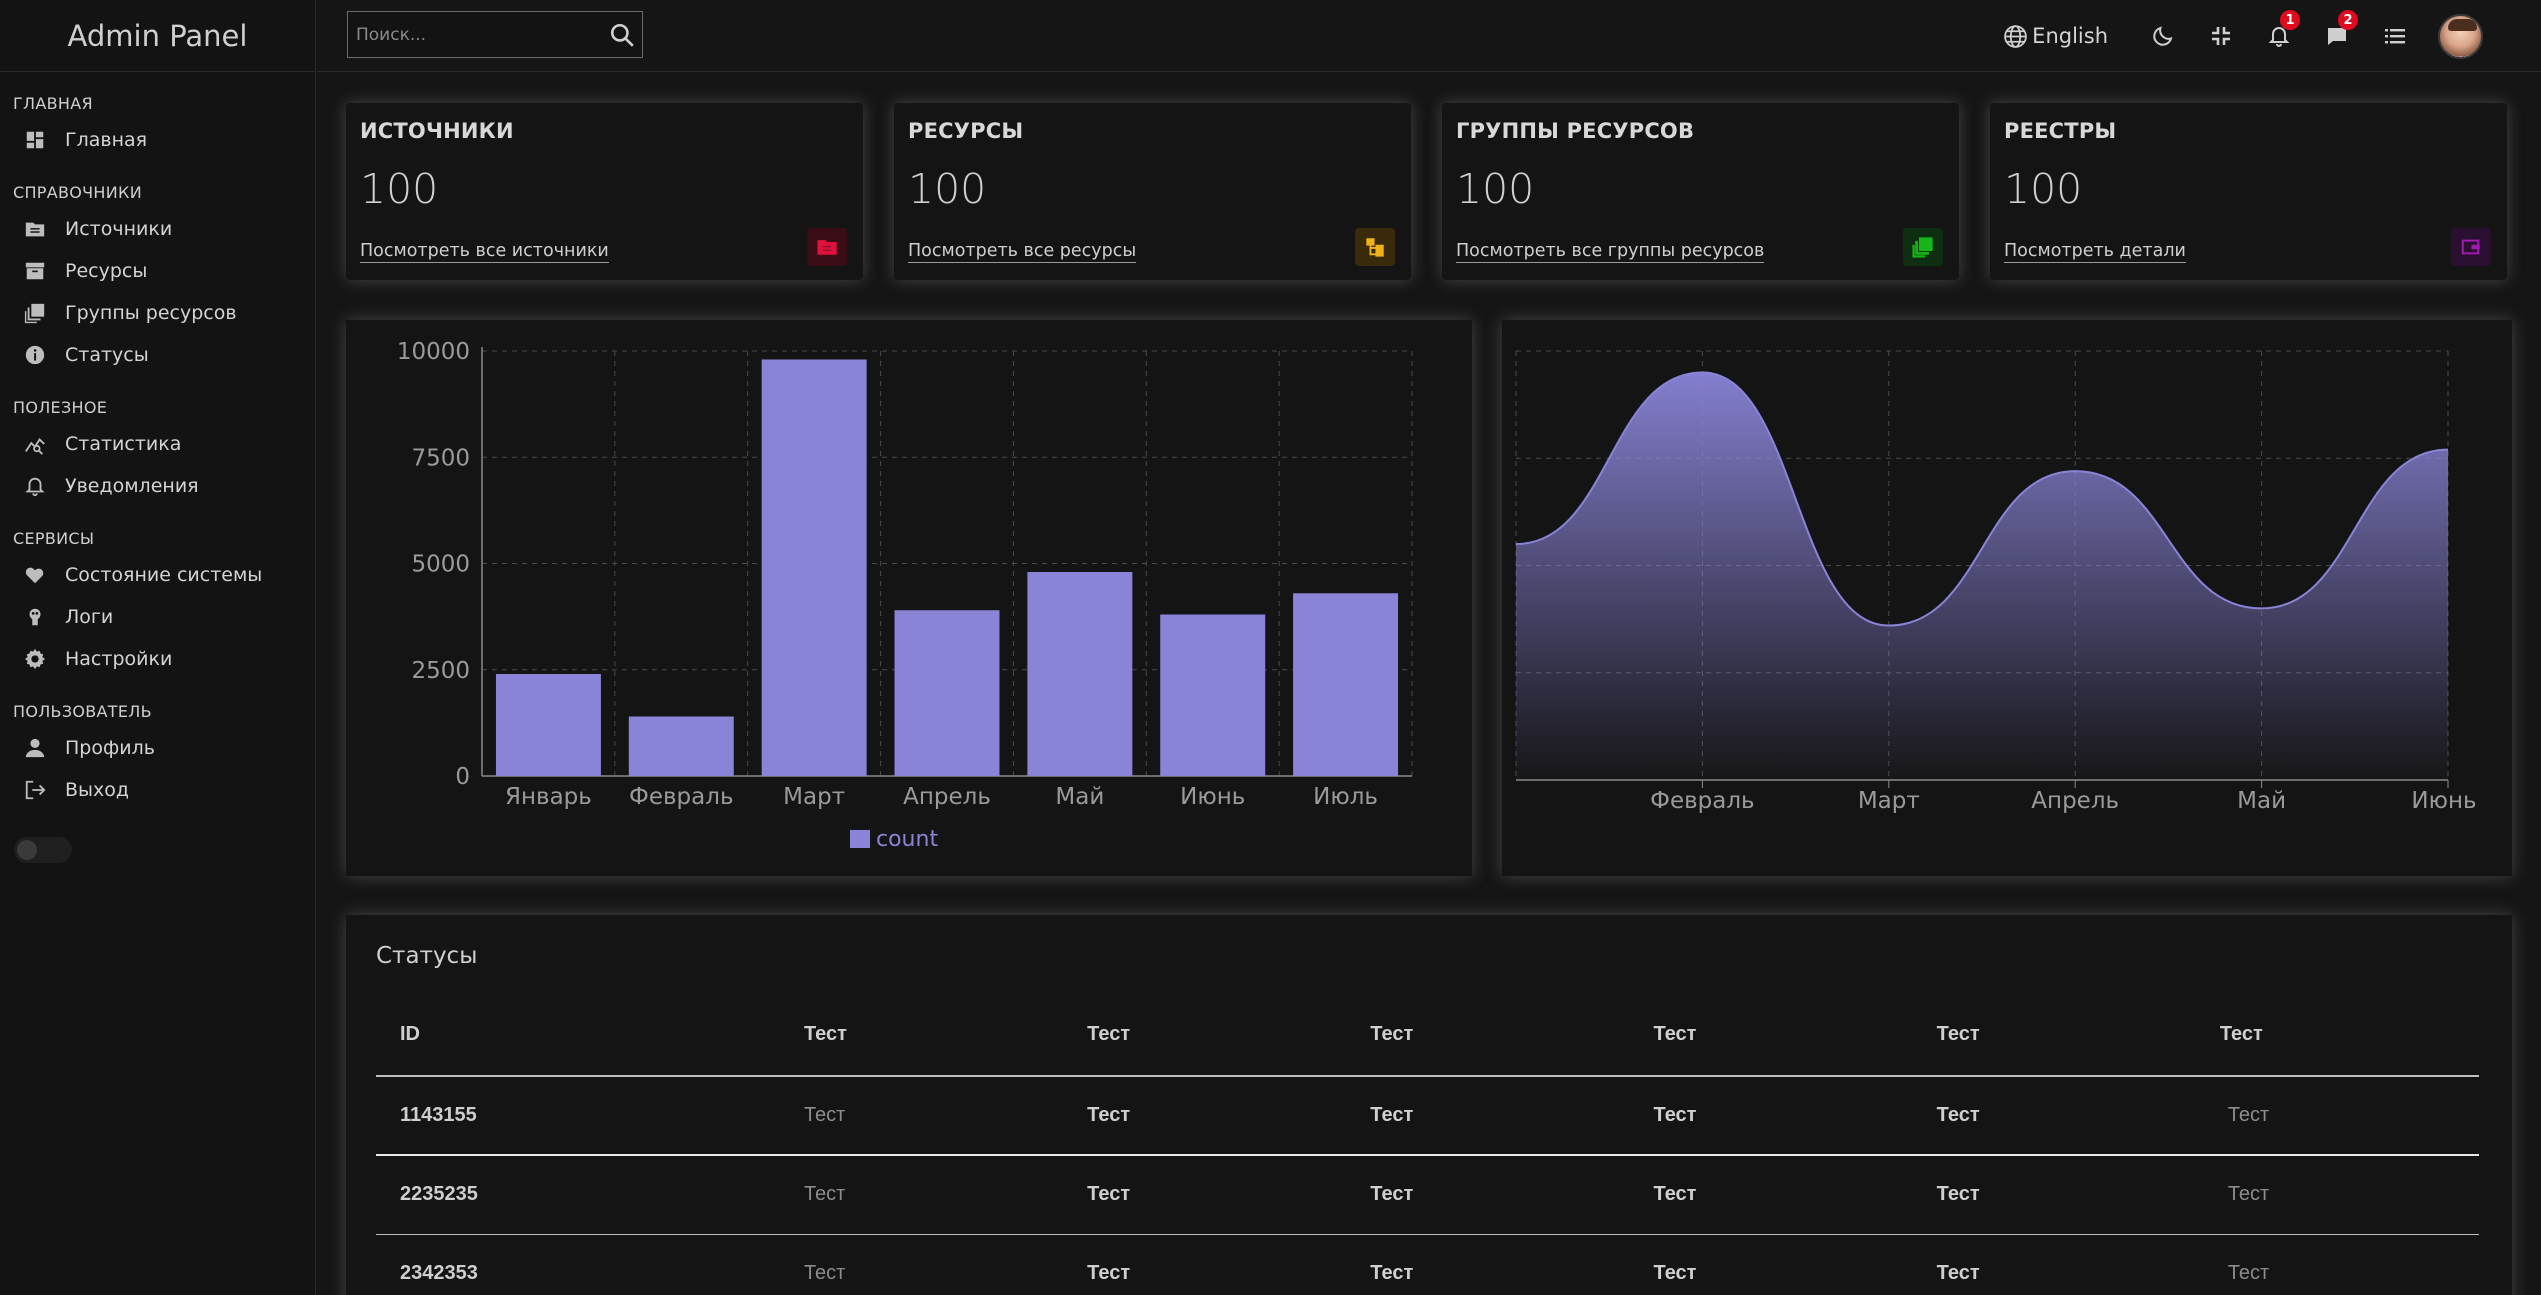  I want to click on sidebar-item-user: Профиль, so click(157, 748).